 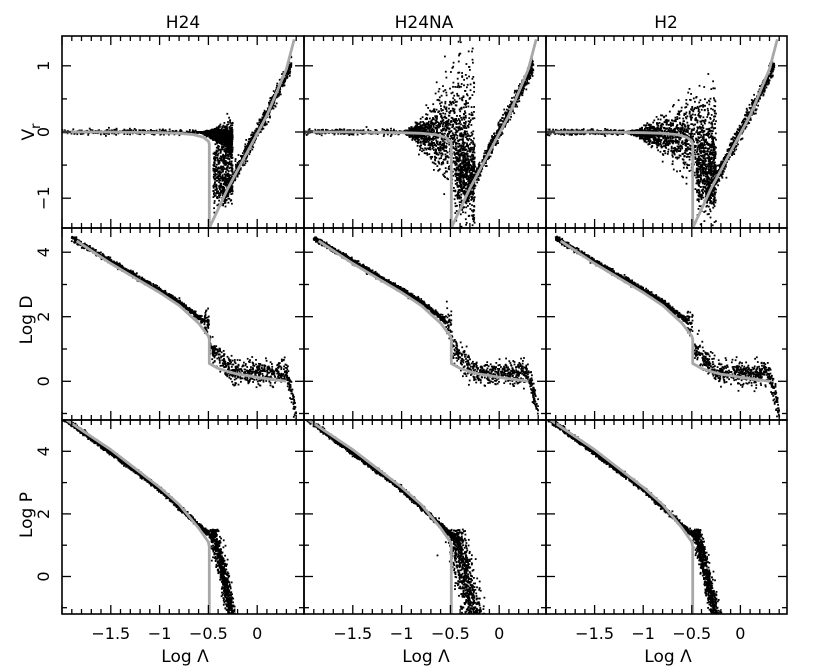 I want to click on y-tick-label: 1, so click(x=43, y=66).